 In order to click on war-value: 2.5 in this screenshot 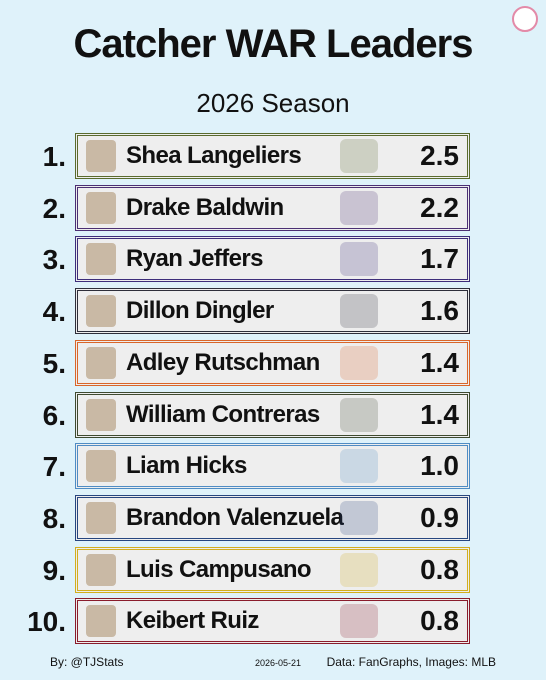, I will do `click(439, 155)`.